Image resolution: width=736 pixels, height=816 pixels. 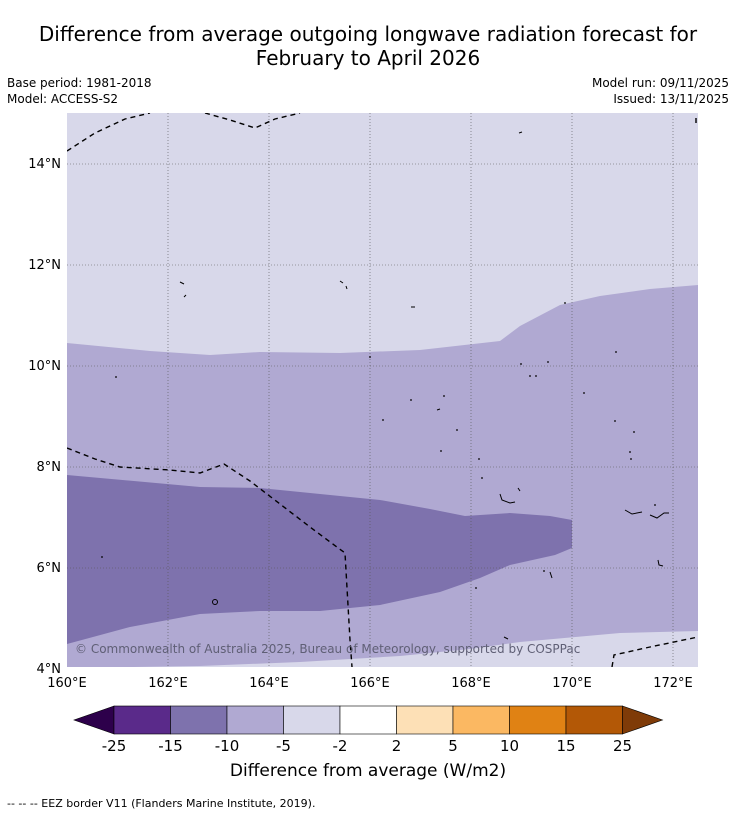 I want to click on x-tick-162e: 162°E, so click(x=168, y=683).